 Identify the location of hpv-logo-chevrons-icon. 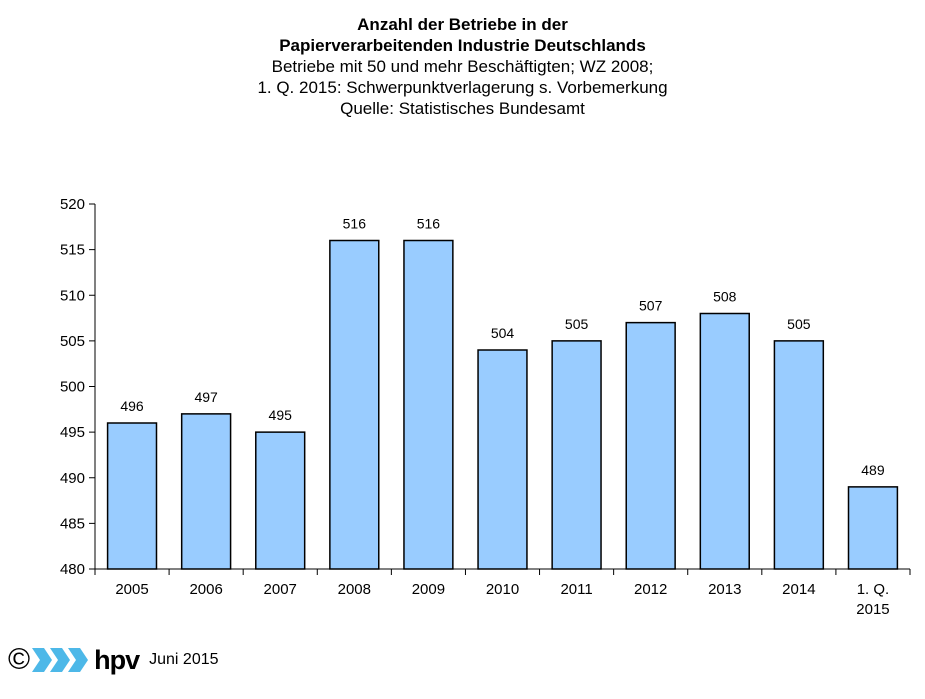
(60, 660).